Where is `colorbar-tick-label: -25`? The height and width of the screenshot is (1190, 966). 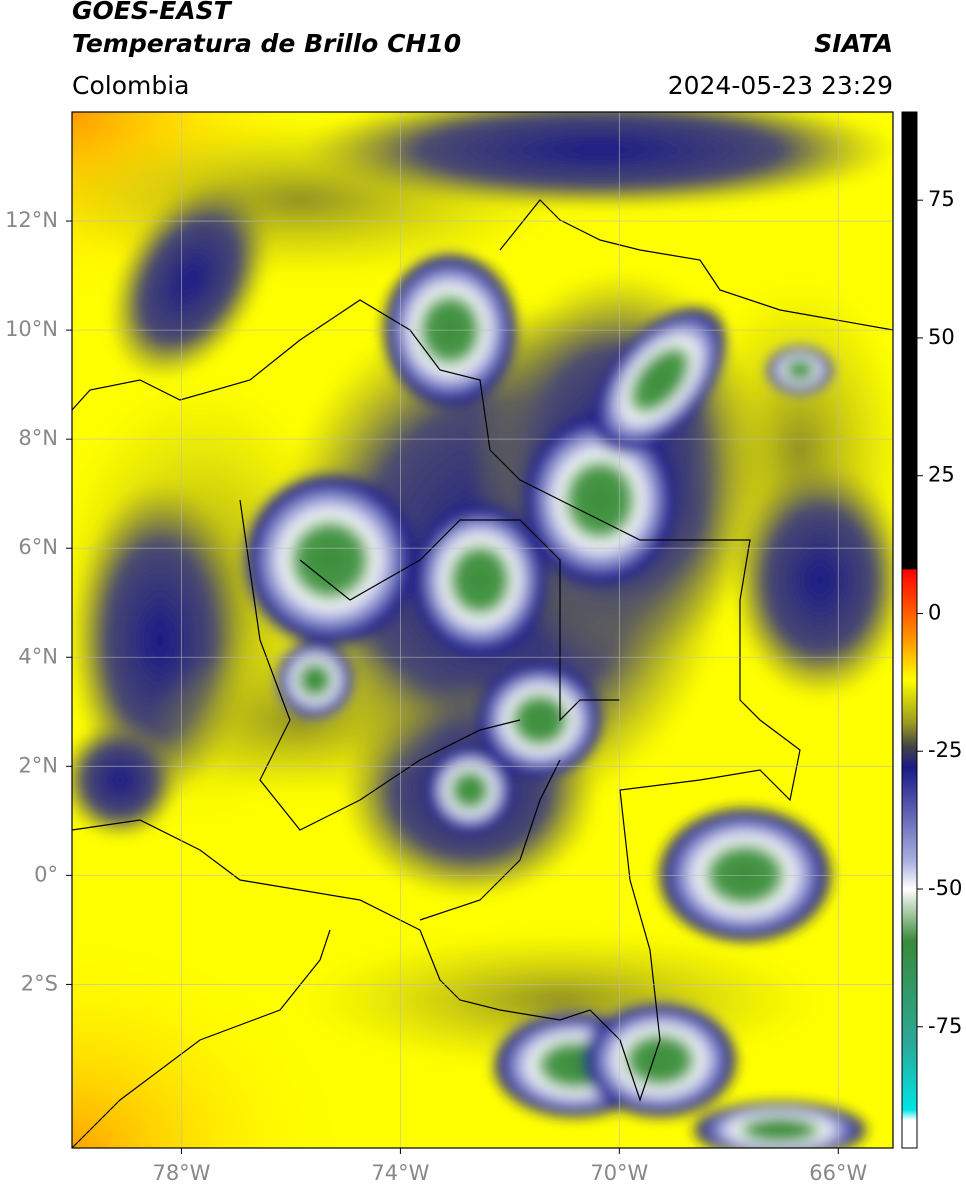 colorbar-tick-label: -25 is located at coordinates (945, 750).